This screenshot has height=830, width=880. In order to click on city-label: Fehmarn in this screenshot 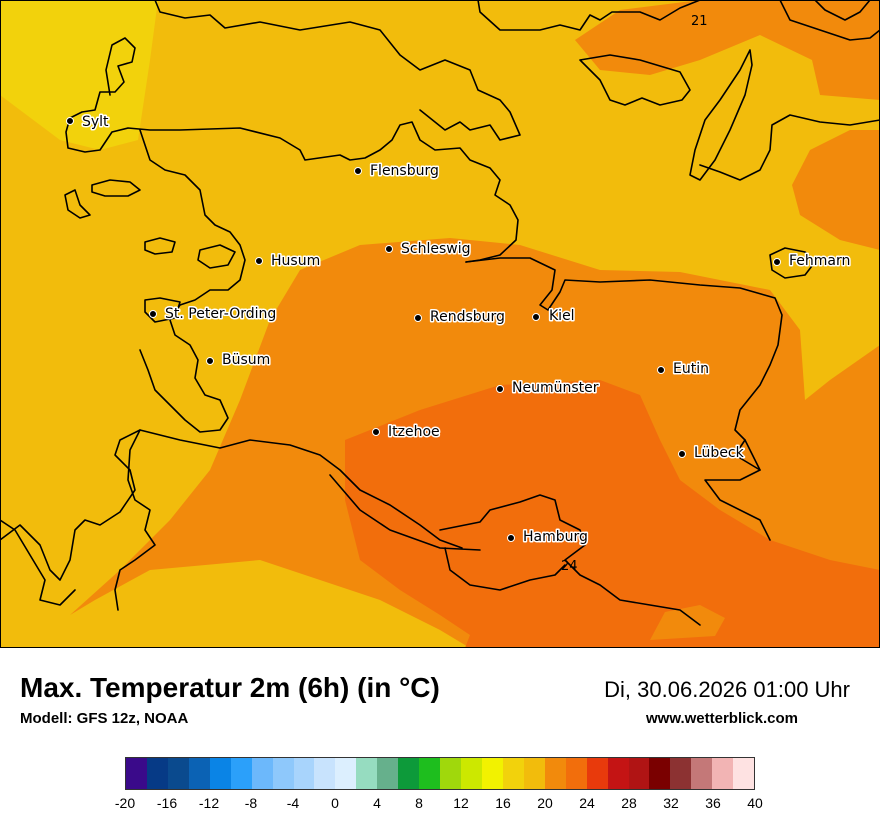, I will do `click(819, 261)`.